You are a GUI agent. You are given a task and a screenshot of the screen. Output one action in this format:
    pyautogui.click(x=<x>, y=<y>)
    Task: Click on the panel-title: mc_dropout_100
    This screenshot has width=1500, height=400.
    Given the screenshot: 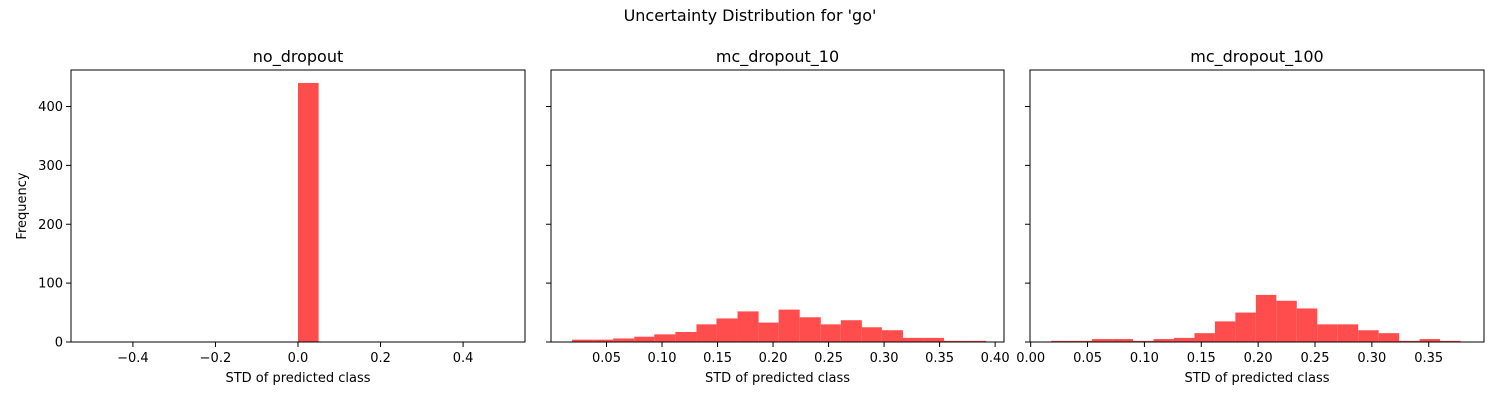 What is the action you would take?
    pyautogui.click(x=1256, y=57)
    